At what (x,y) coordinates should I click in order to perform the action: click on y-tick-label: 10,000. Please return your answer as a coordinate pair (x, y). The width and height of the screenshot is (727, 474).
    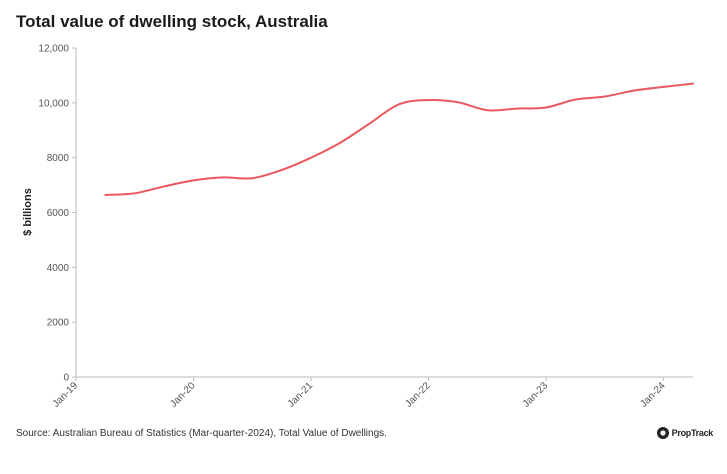
    Looking at the image, I should click on (53, 103).